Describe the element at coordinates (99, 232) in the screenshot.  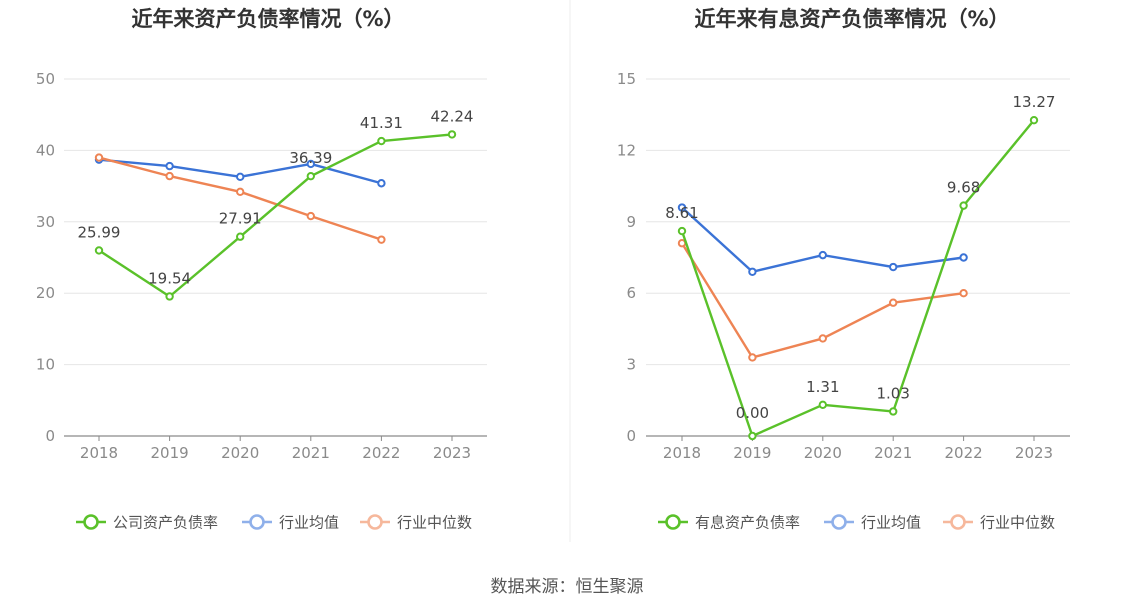
I see `data-label-2018: 25.99` at that location.